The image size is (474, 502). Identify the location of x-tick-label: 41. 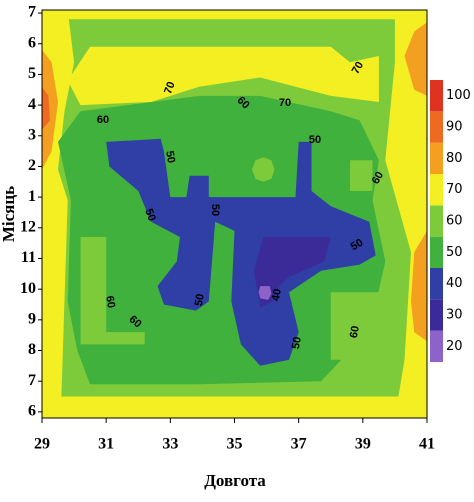
(427, 444).